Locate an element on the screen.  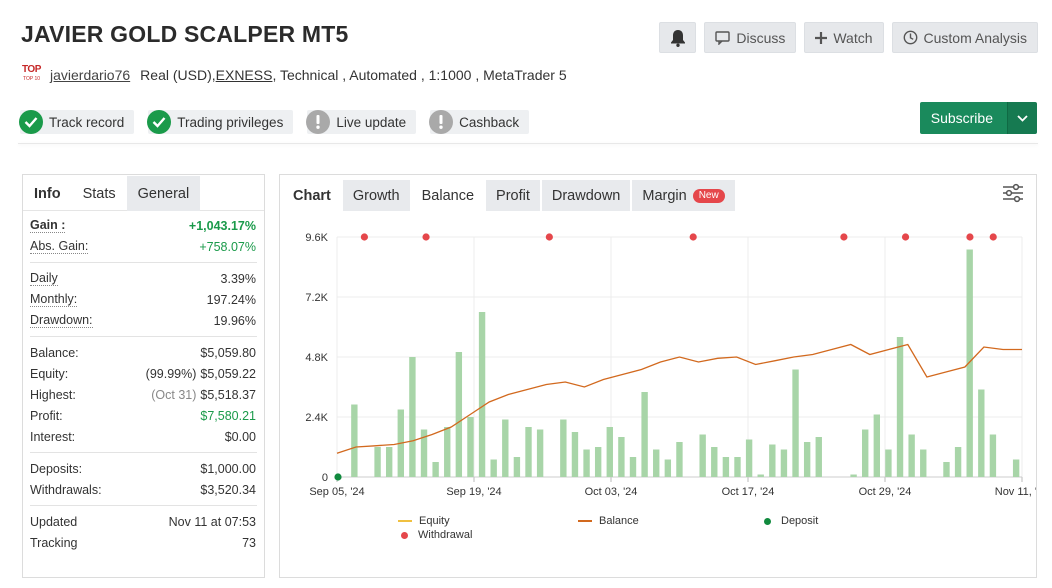
legend-deposit: Deposit is located at coordinates (789, 521).